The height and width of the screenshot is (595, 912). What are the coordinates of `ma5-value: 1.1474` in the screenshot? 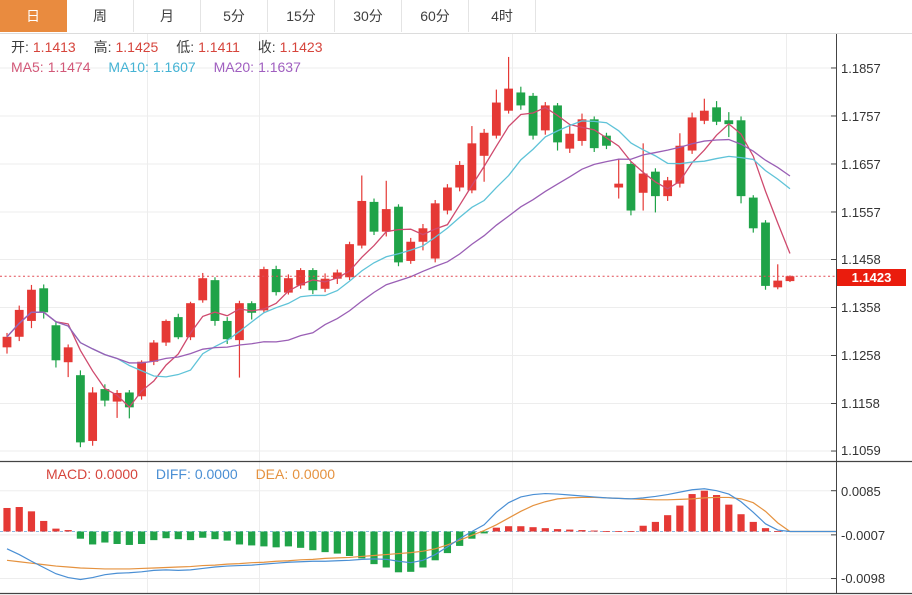 It's located at (69, 67).